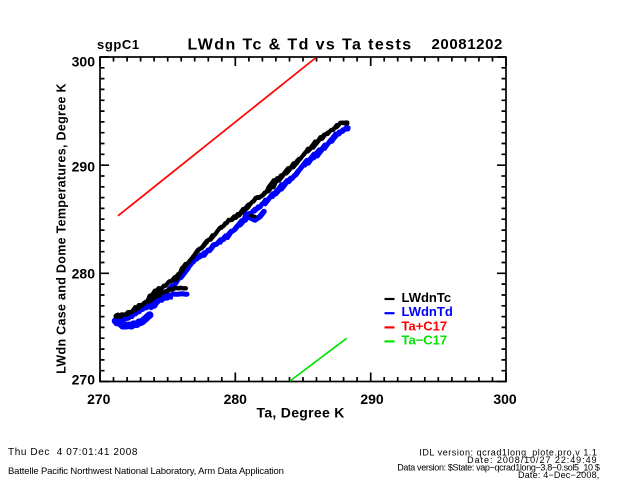 The image size is (640, 485). Describe the element at coordinates (467, 44) in the screenshot. I see `svg-text: 20081202` at that location.